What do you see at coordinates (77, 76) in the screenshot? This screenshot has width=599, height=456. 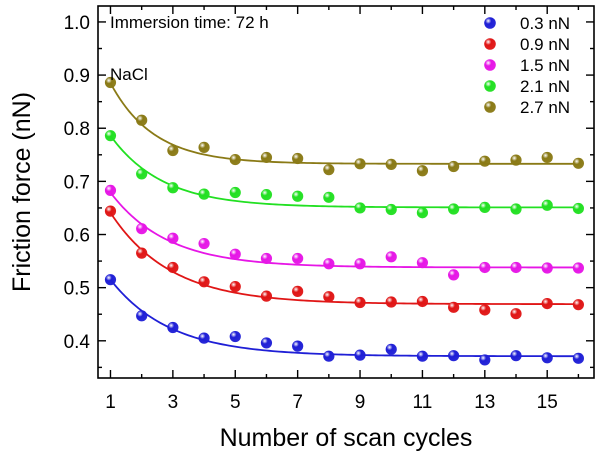 I see `y-tick-label: 0.9` at bounding box center [77, 76].